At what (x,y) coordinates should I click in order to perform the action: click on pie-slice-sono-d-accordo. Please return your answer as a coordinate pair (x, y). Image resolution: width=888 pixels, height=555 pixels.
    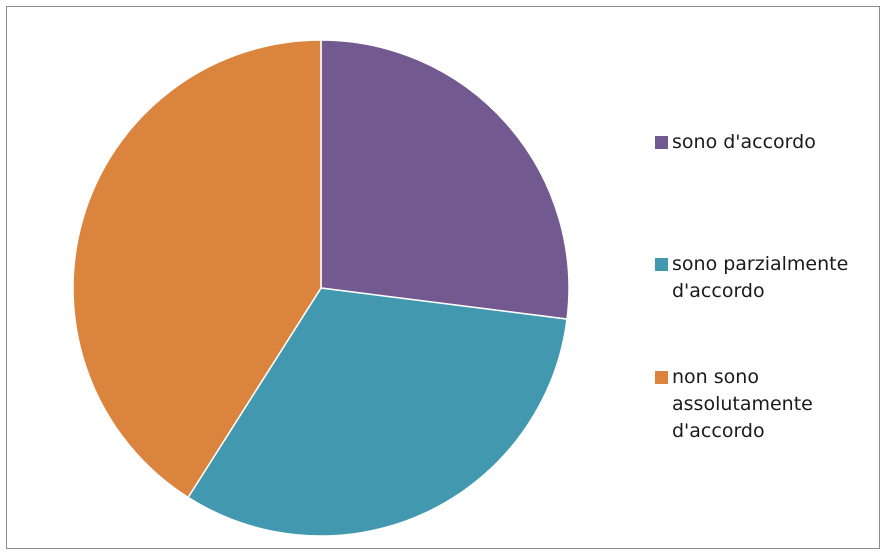
    Looking at the image, I should click on (445, 179).